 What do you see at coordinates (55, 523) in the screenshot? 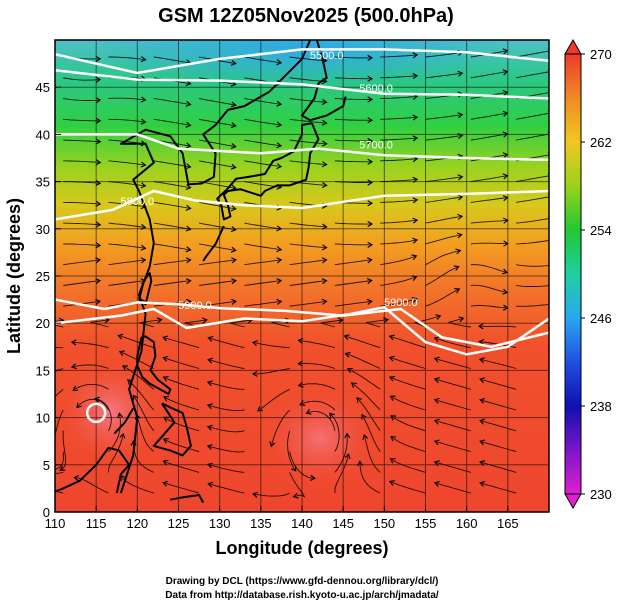
I see `x-tick-label: 110` at bounding box center [55, 523].